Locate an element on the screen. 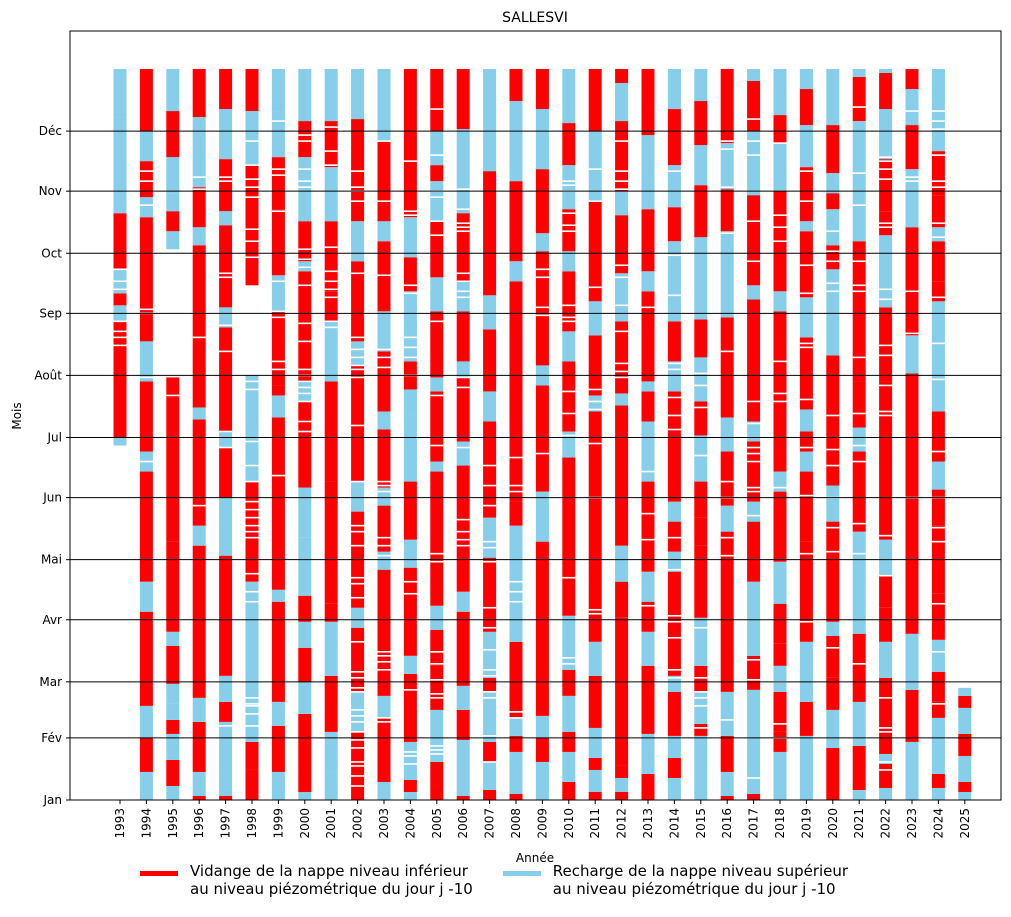 This screenshot has width=1011, height=917. bar-1996 is located at coordinates (199, 434).